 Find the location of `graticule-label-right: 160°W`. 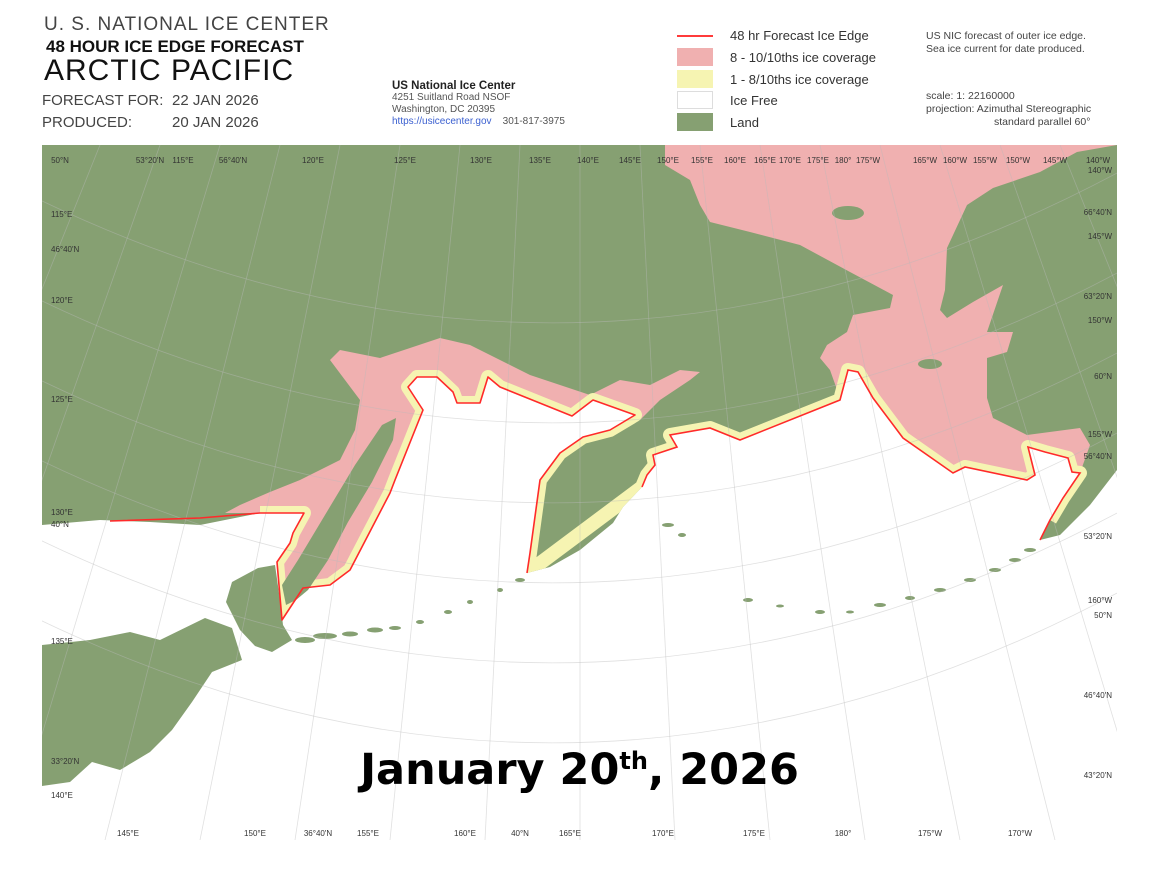

graticule-label-right: 160°W is located at coordinates (1099, 600).